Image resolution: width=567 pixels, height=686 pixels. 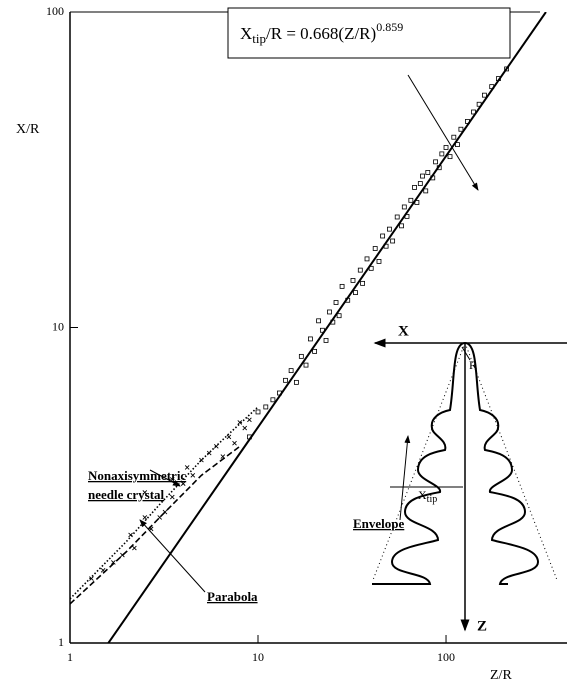 I want to click on legend-label: Nonaxisymmetric, so click(x=137, y=475).